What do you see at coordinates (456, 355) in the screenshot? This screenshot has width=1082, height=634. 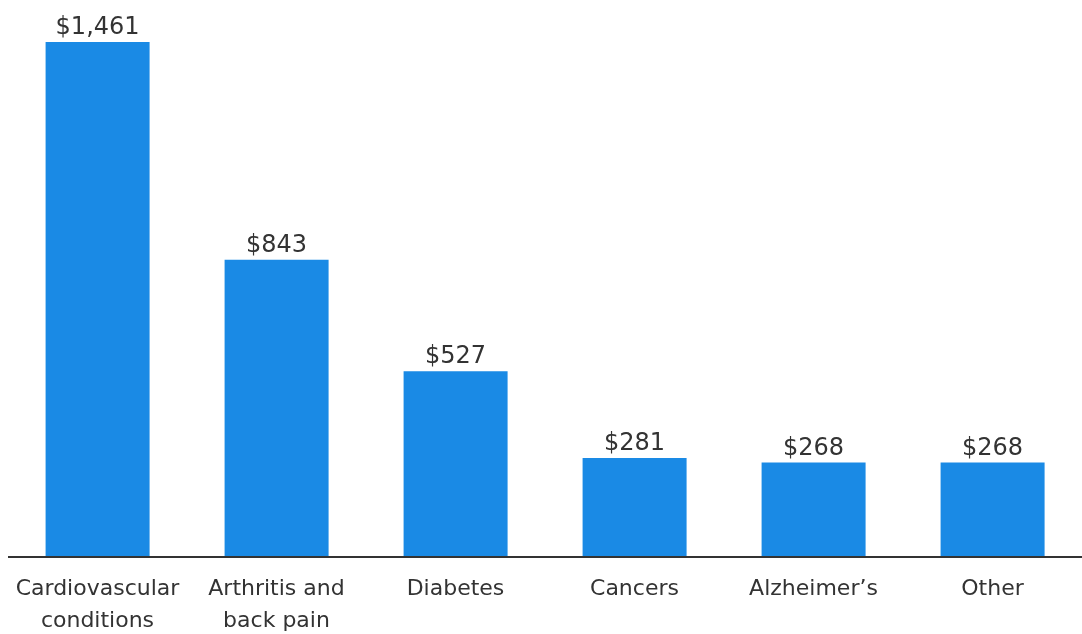 I see `data-label: $527` at bounding box center [456, 355].